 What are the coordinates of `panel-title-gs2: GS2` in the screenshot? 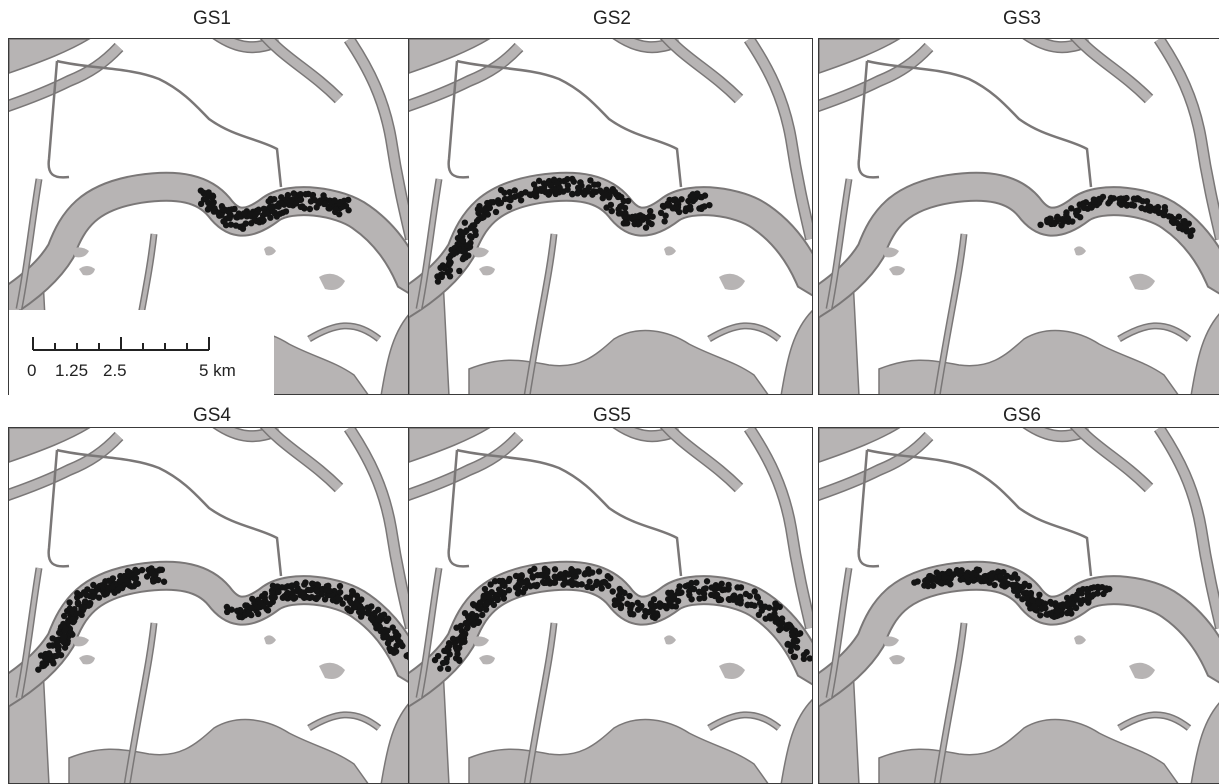 It's located at (612, 18).